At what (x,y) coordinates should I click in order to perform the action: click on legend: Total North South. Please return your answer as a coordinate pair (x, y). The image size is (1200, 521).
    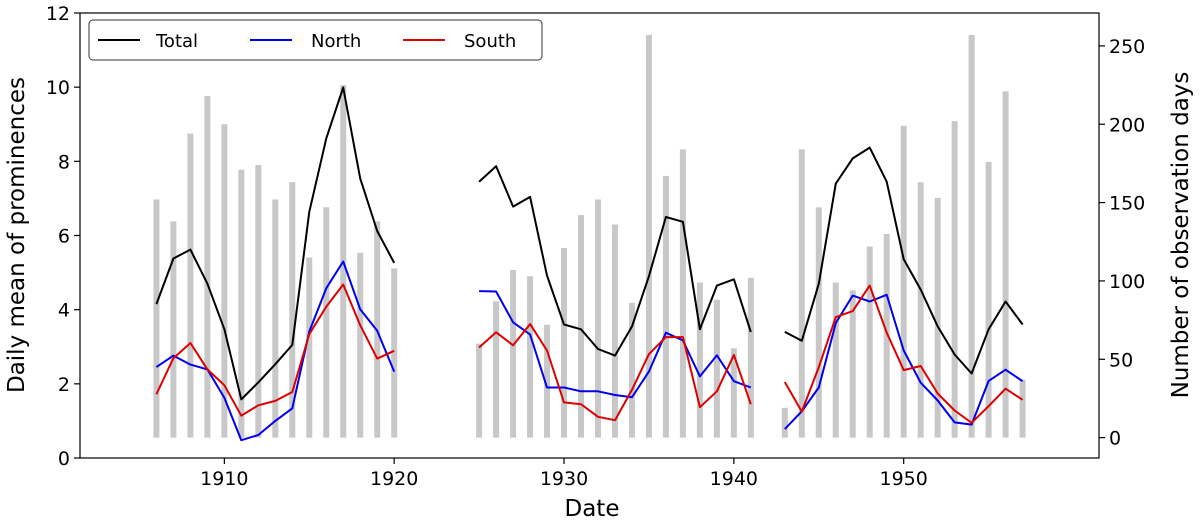
    Looking at the image, I should click on (315, 40).